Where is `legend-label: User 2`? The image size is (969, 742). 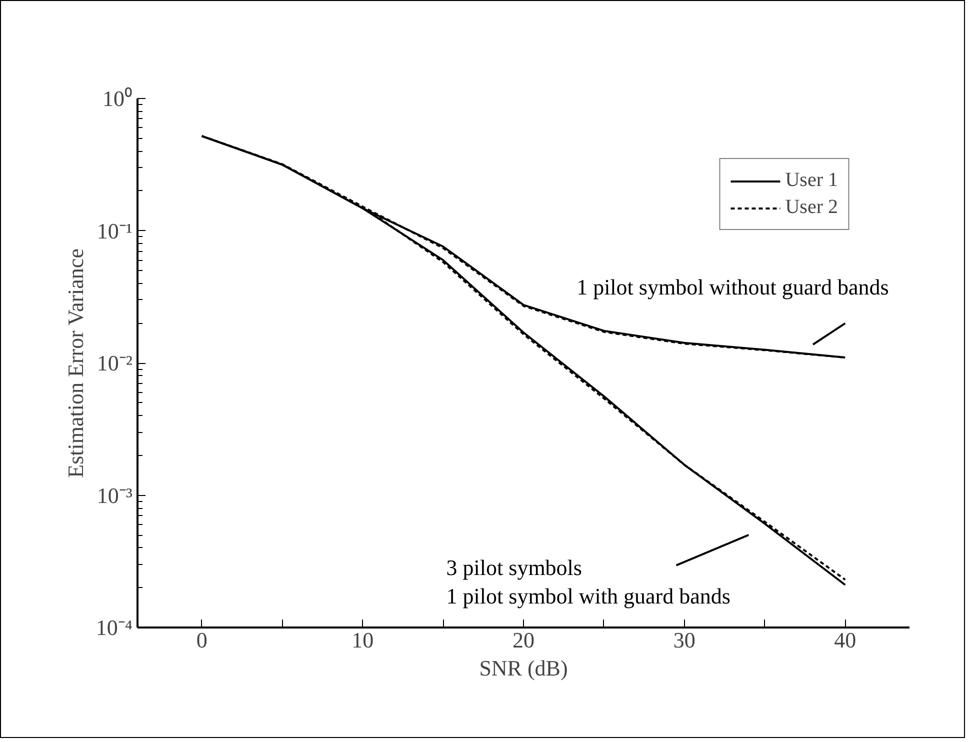
legend-label: User 2 is located at coordinates (811, 207).